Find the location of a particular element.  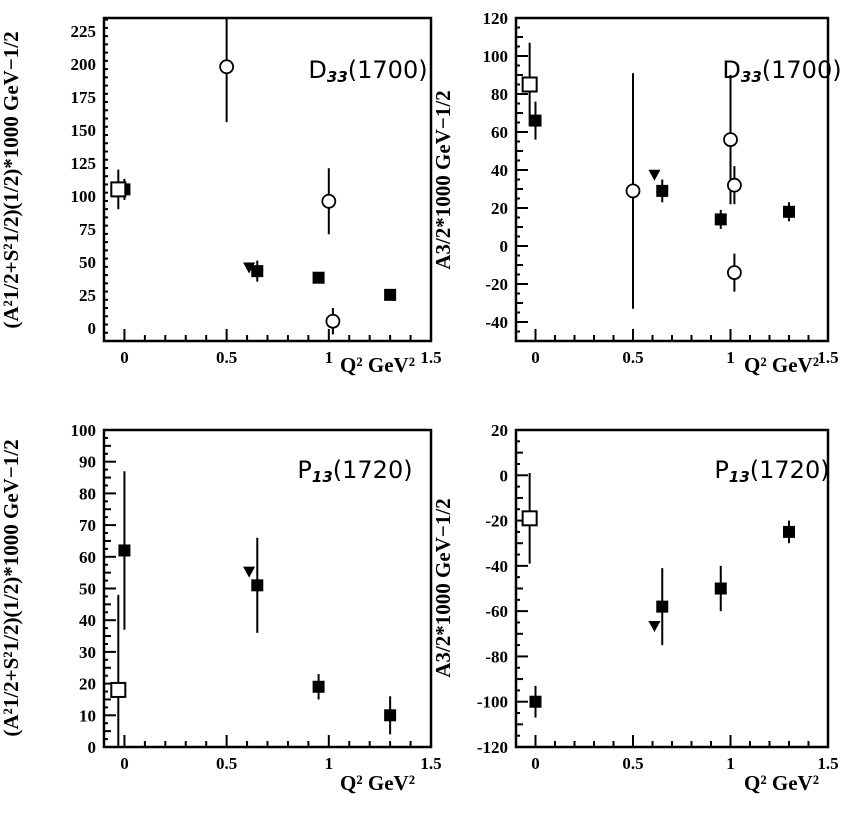

y-tick-label: 75 is located at coordinates (87, 229).